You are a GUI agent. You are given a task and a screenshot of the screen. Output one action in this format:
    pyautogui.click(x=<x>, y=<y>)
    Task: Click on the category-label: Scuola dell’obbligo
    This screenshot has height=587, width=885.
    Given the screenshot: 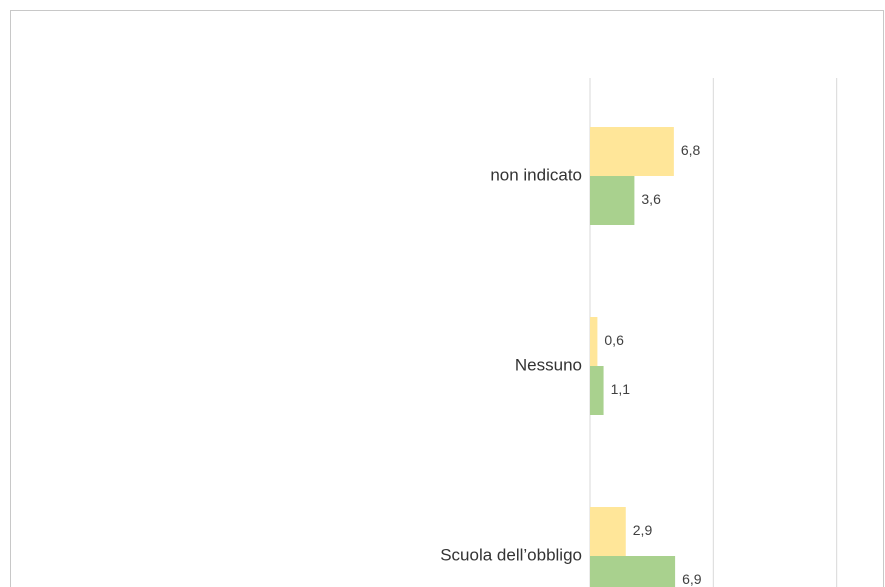 What is the action you would take?
    pyautogui.click(x=511, y=554)
    